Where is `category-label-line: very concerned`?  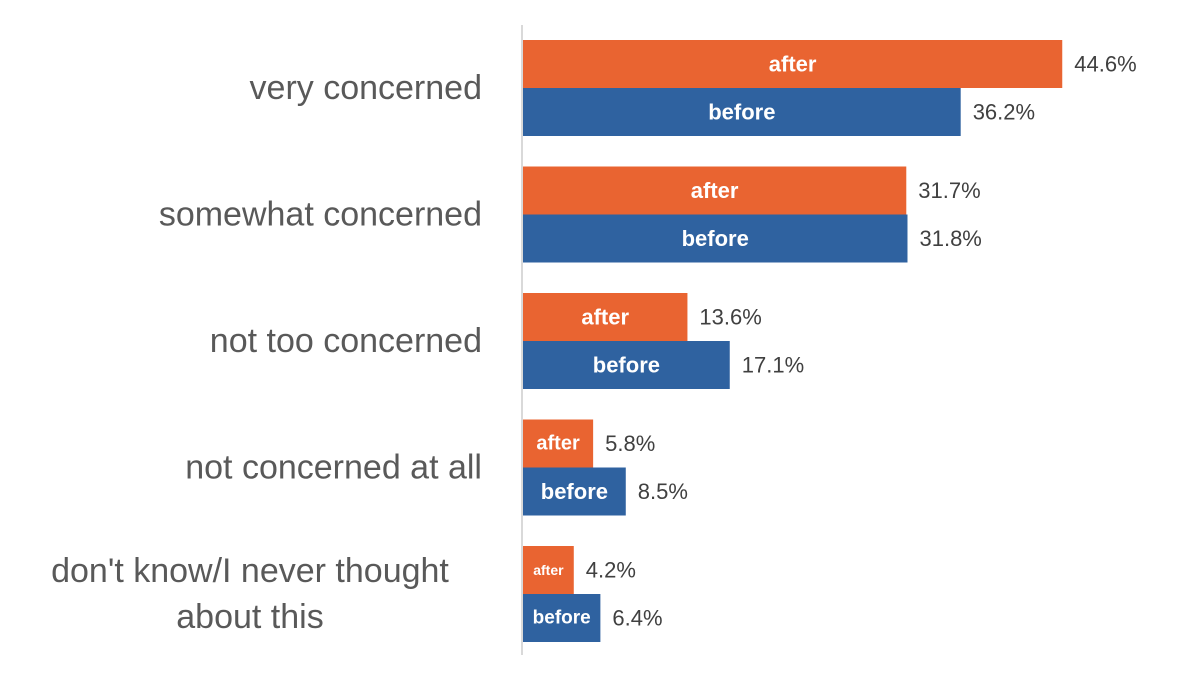 category-label-line: very concerned is located at coordinates (366, 88).